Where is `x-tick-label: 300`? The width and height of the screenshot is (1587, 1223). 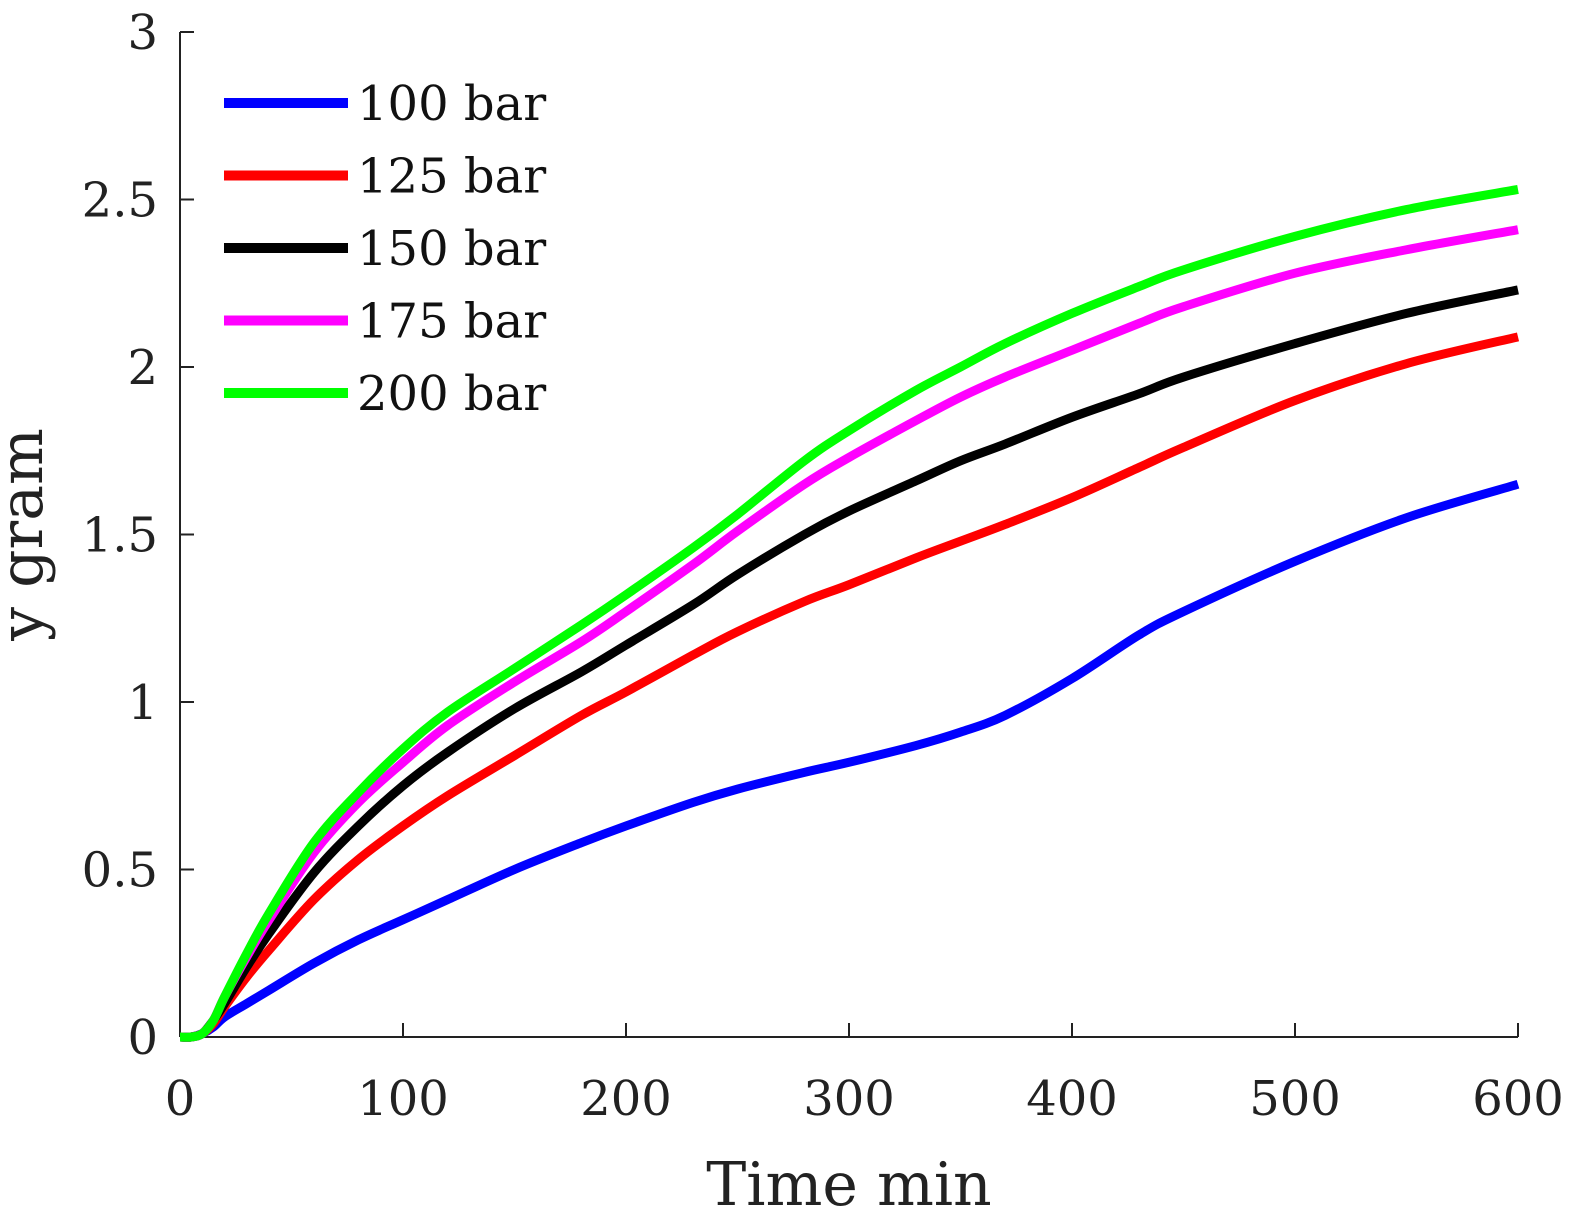 x-tick-label: 300 is located at coordinates (849, 1099).